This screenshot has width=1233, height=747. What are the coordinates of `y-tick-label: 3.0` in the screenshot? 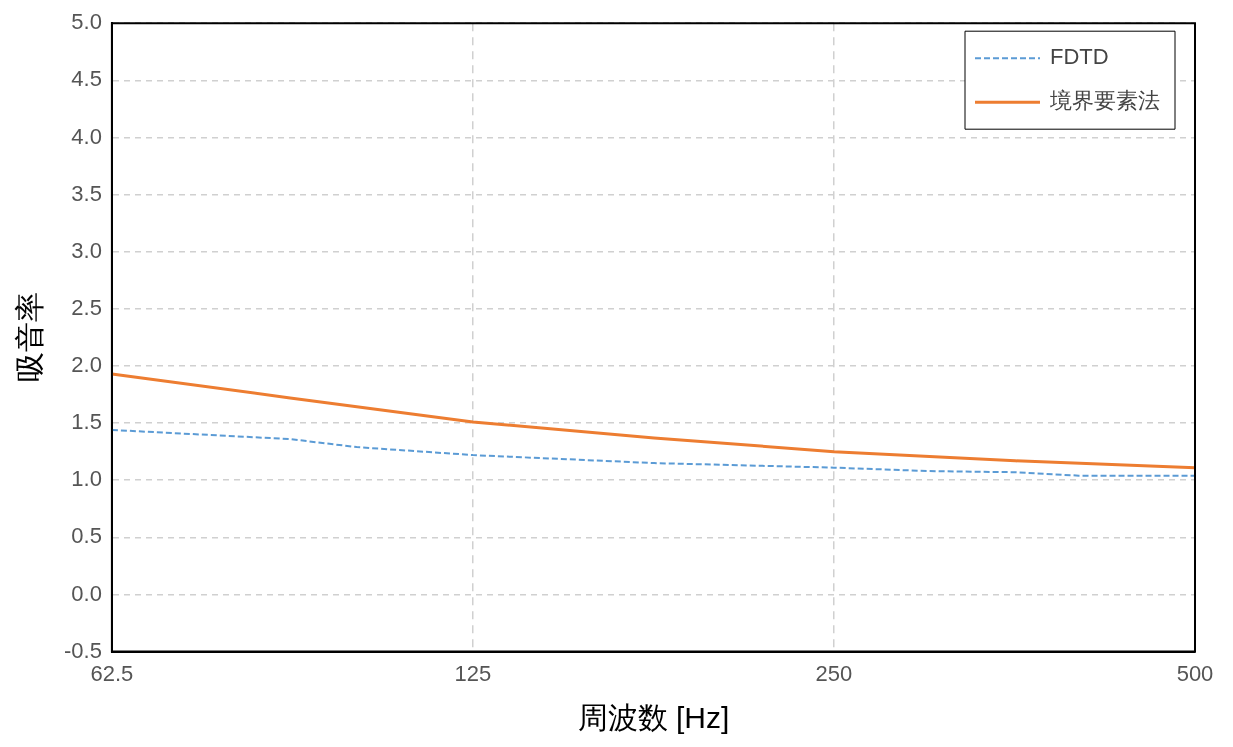 It's located at (86, 250).